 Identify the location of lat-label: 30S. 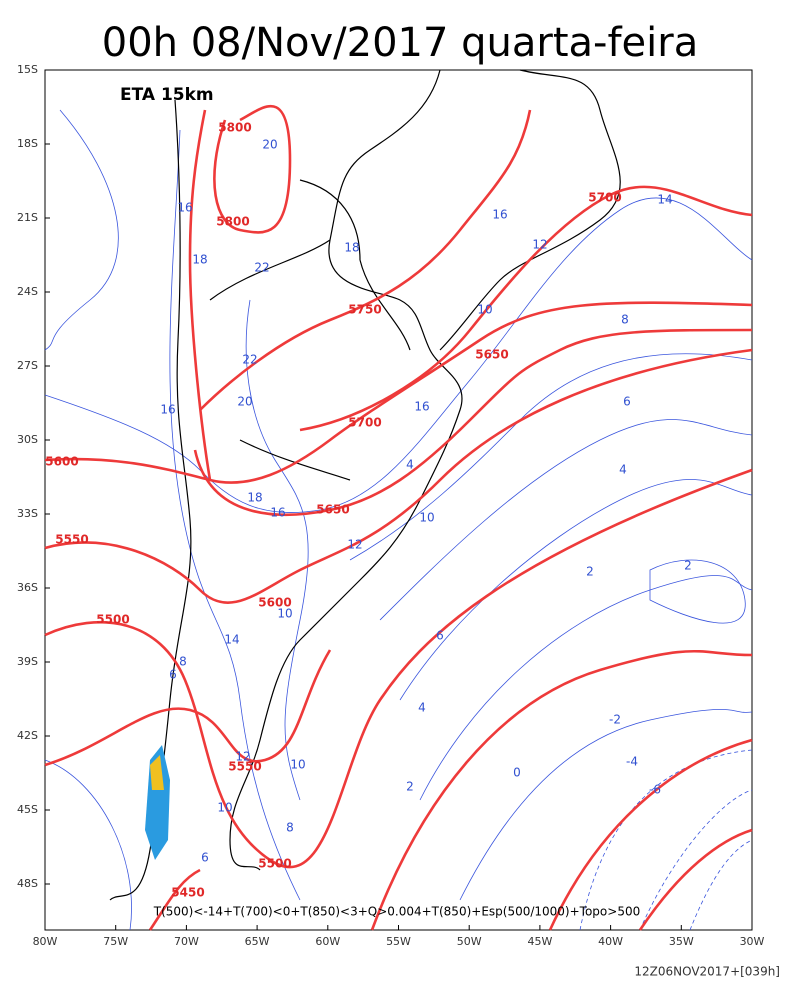
(27, 439).